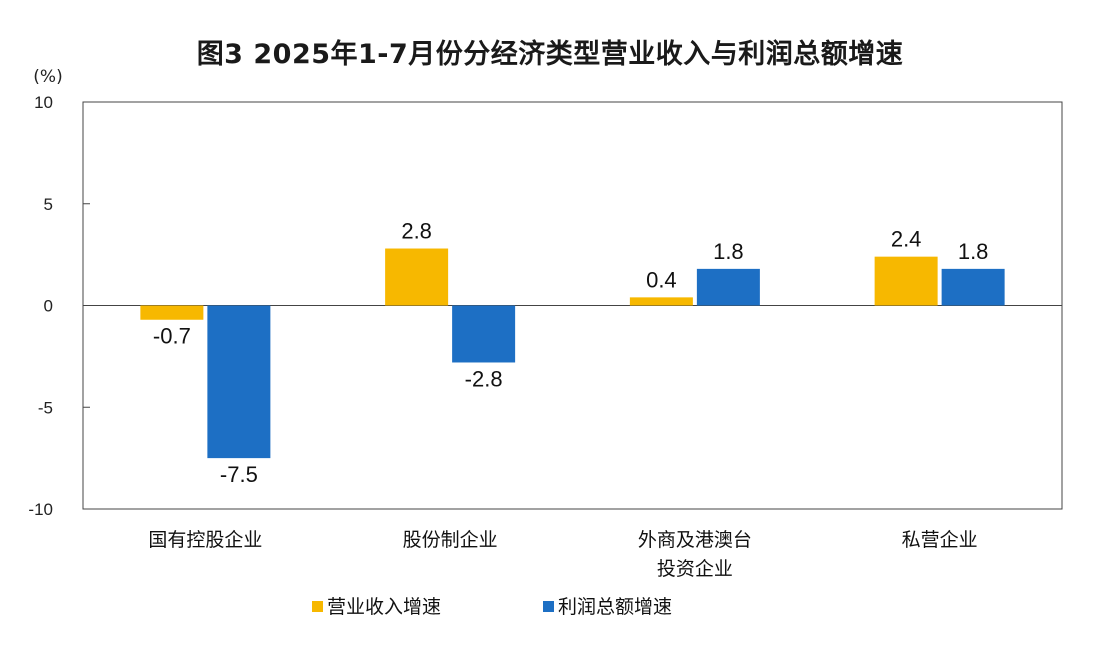 This screenshot has width=1100, height=664. What do you see at coordinates (615, 607) in the screenshot?
I see `legend-label: 利润总额增速` at bounding box center [615, 607].